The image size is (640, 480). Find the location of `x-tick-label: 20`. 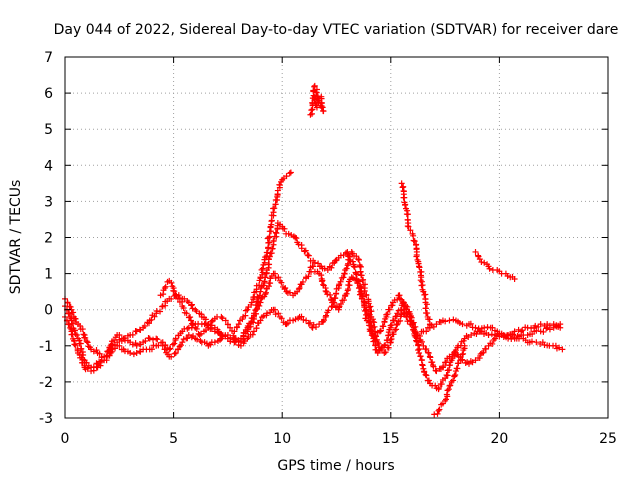

x-tick-label: 20 is located at coordinates (499, 439).